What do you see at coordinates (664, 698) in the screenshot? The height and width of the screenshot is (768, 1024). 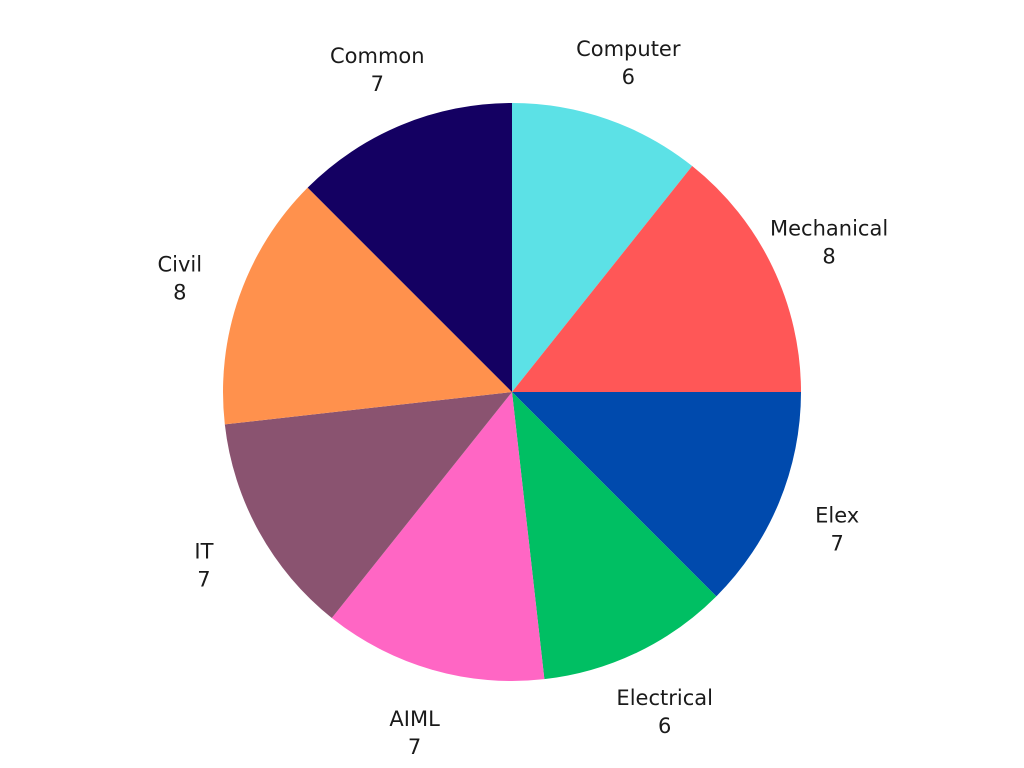 I see `slice-label-electrical: Electrical` at bounding box center [664, 698].